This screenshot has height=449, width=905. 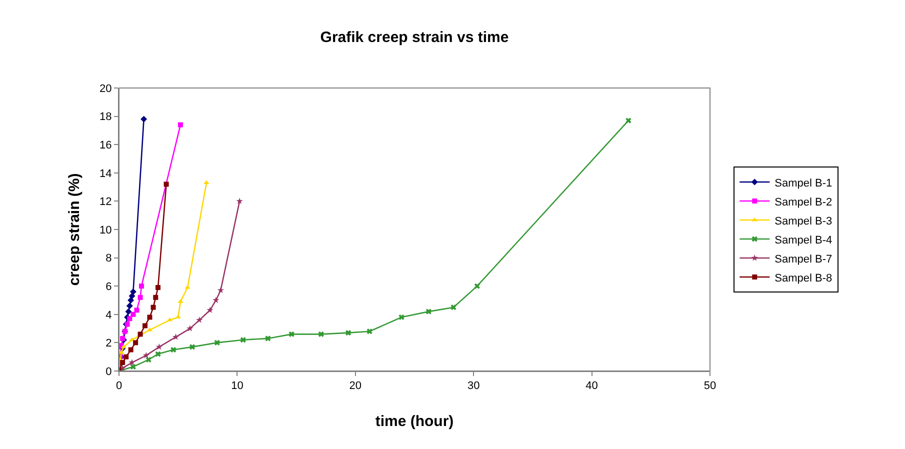 What do you see at coordinates (803, 259) in the screenshot?
I see `legend-label: Sampel B-7` at bounding box center [803, 259].